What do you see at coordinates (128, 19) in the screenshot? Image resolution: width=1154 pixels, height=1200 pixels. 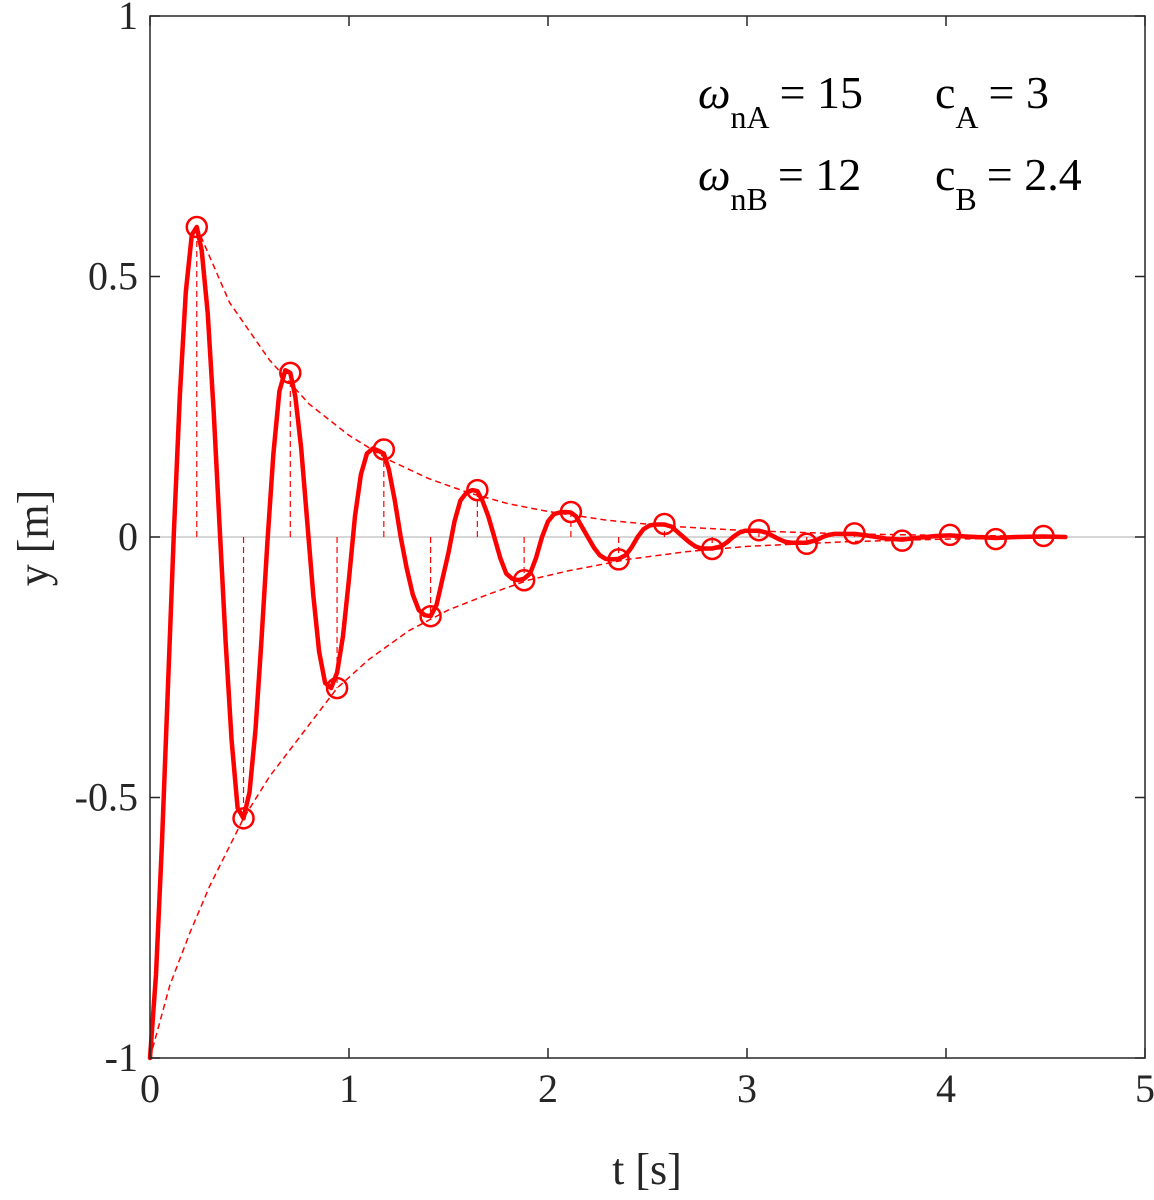 I see `y-tick-label: 1` at bounding box center [128, 19].